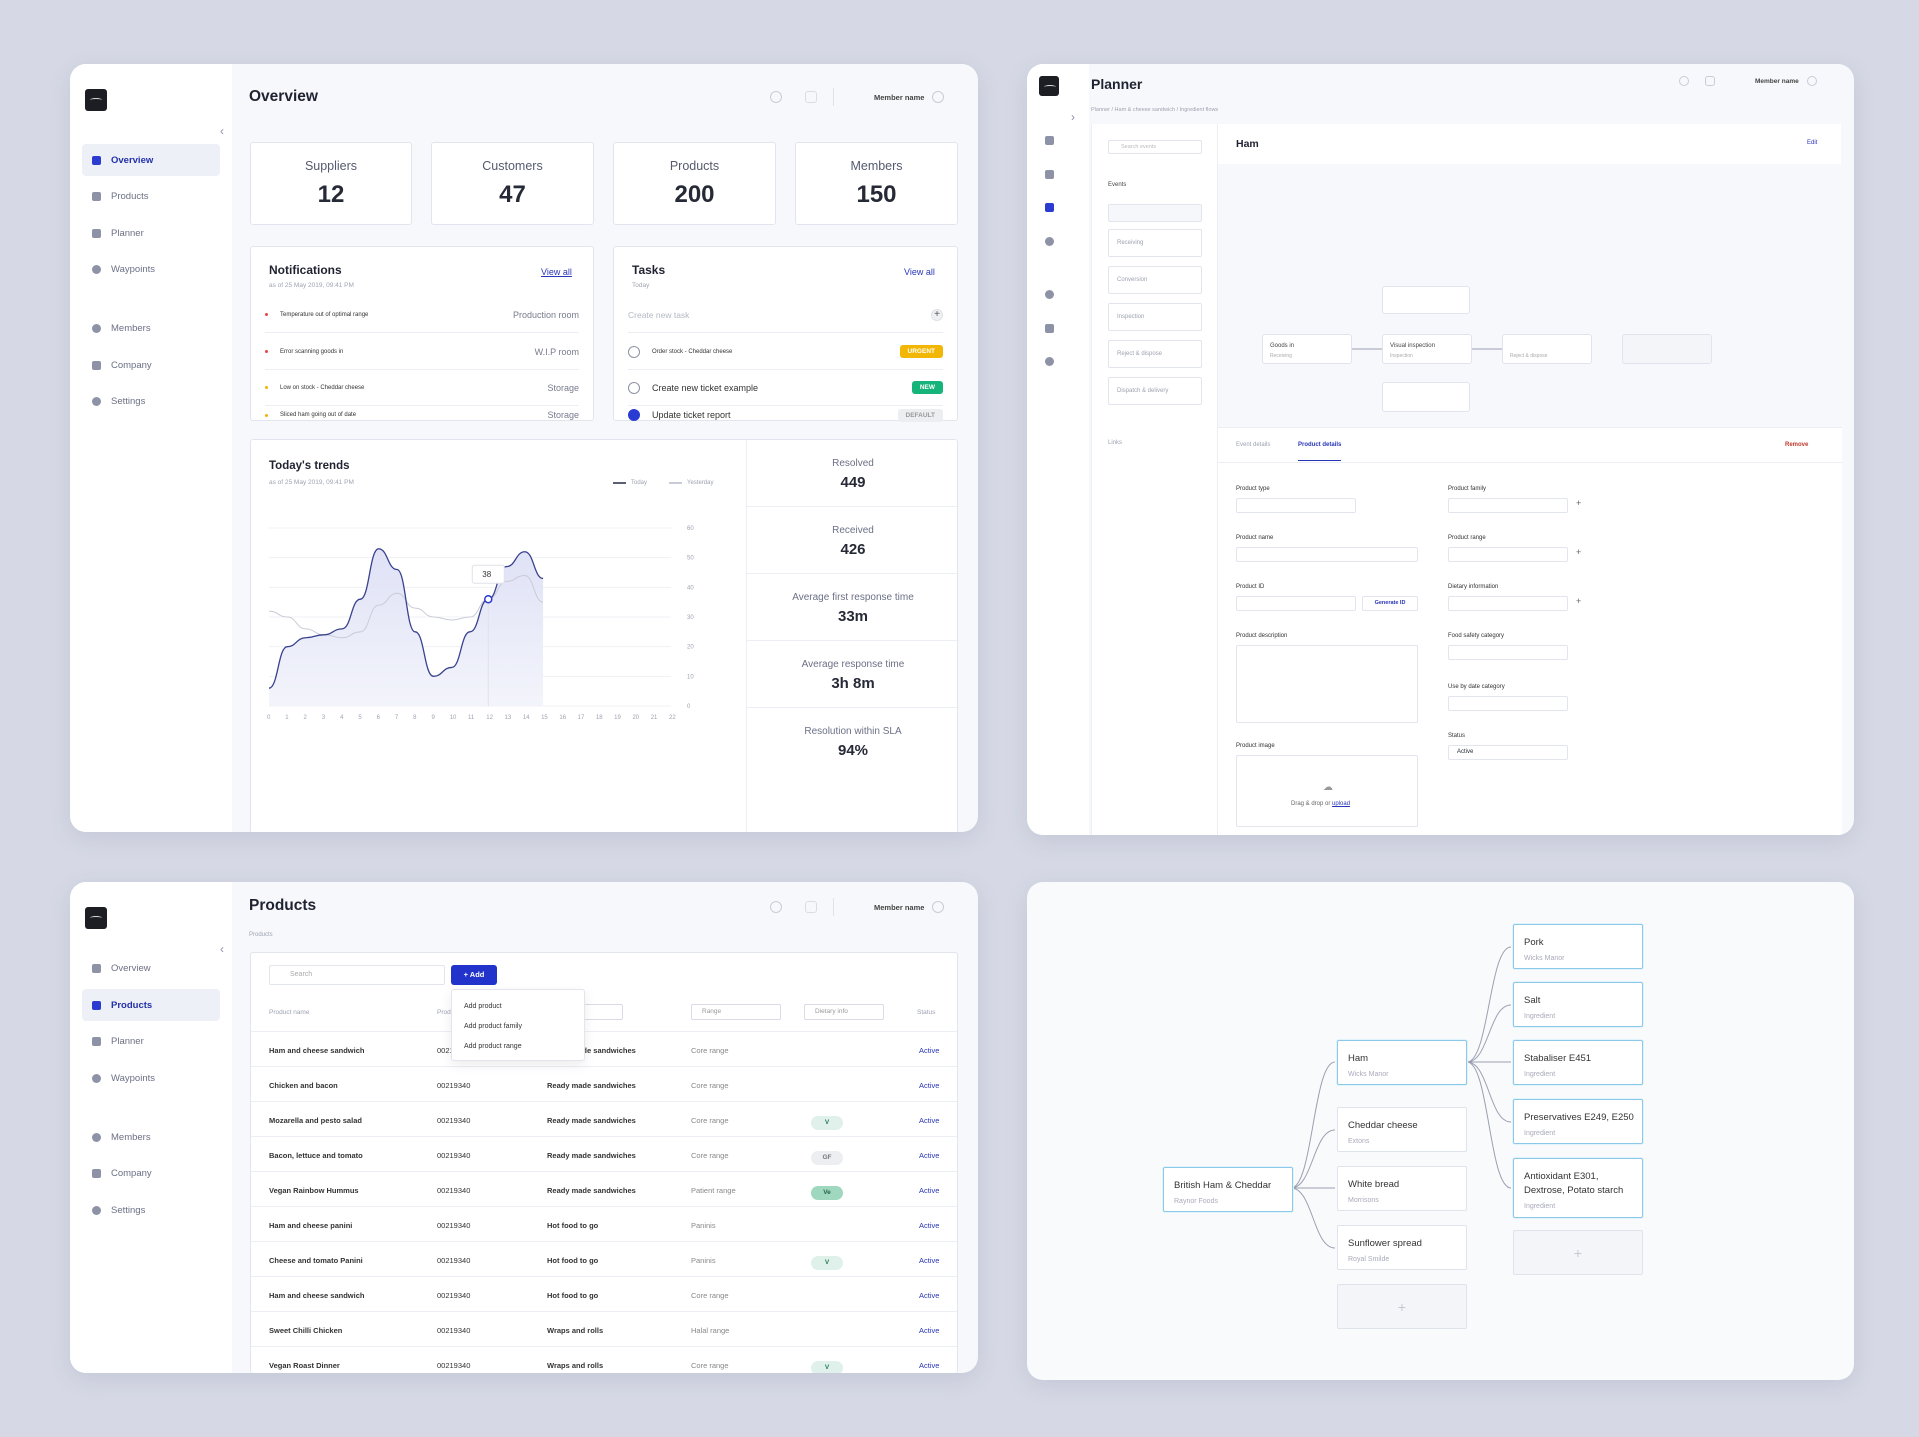  I want to click on remove-button: Remove, so click(1797, 445).